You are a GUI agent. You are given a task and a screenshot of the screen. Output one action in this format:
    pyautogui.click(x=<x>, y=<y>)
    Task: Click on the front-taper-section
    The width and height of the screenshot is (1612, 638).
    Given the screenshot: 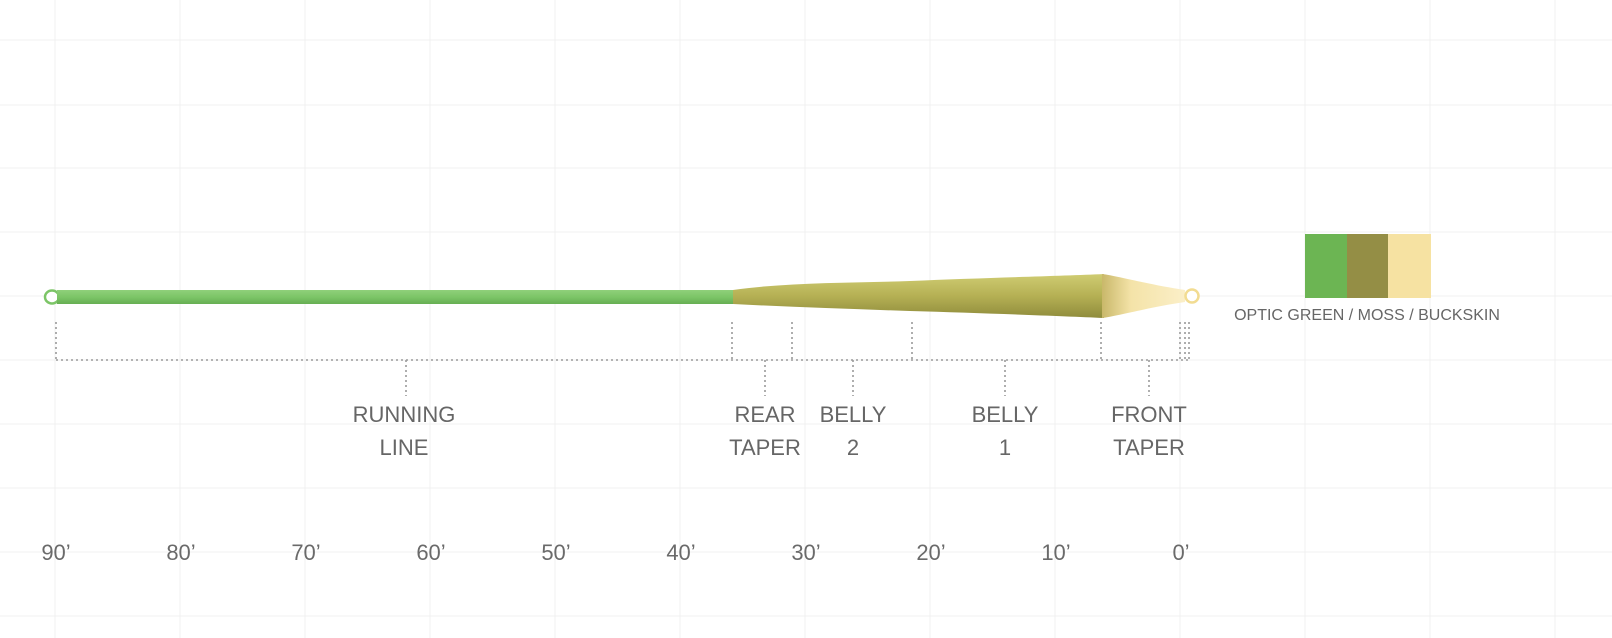 What is the action you would take?
    pyautogui.click(x=1143, y=296)
    